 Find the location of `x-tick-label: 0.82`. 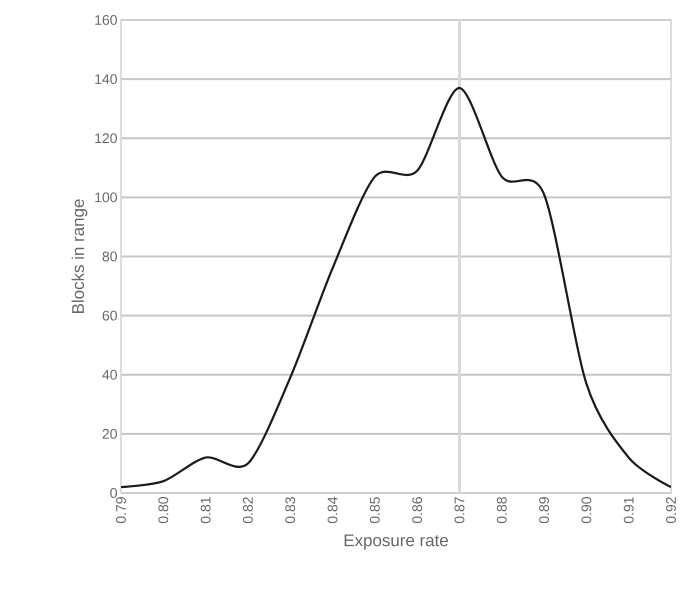

x-tick-label: 0.82 is located at coordinates (247, 510).